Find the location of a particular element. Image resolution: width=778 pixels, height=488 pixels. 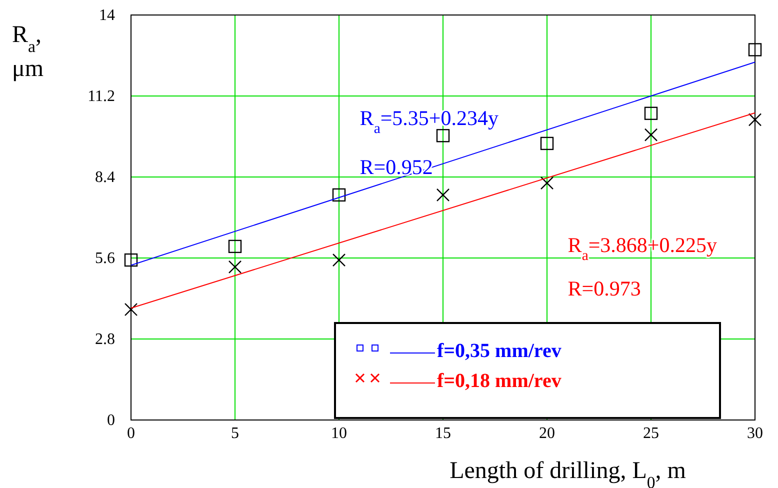

y-axis-title: R$_{a}$, μm is located at coordinates (28, 52).